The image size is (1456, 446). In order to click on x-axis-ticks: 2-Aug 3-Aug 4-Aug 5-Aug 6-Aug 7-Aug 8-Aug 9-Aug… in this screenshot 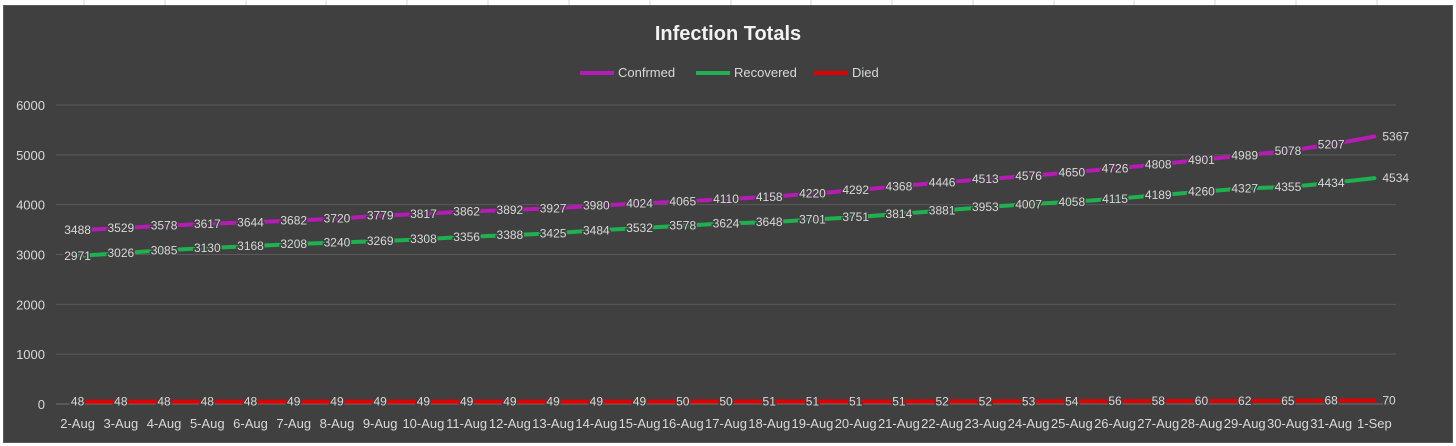, I will do `click(725, 423)`.